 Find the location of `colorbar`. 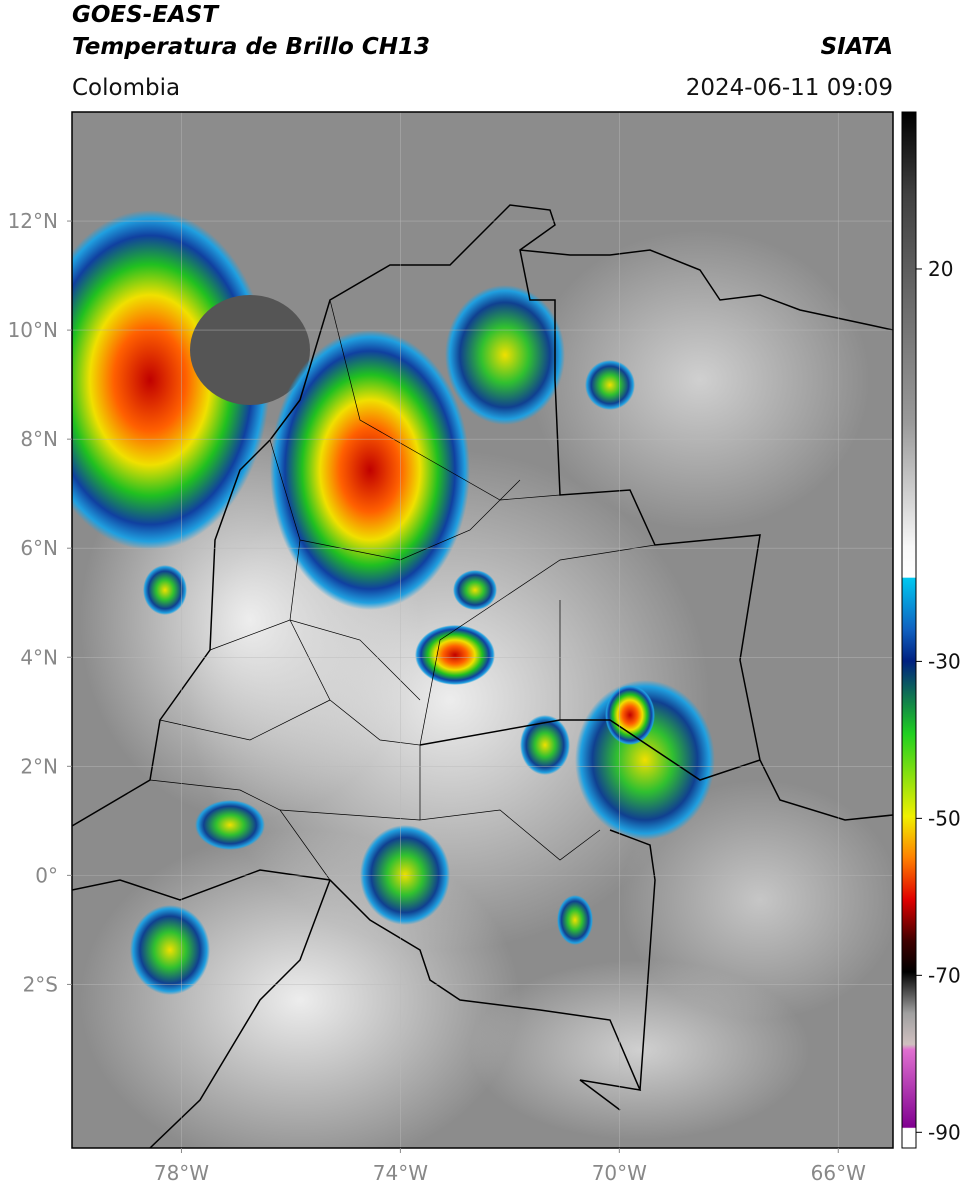

colorbar is located at coordinates (909, 630).